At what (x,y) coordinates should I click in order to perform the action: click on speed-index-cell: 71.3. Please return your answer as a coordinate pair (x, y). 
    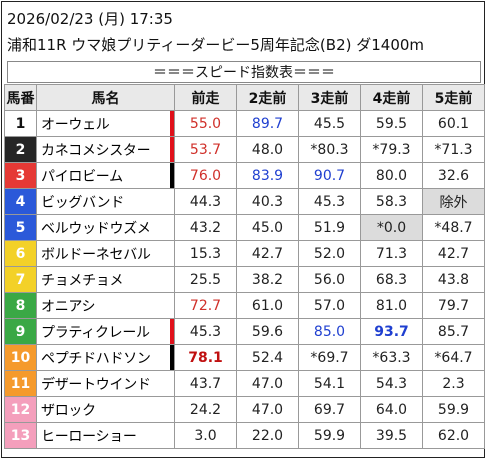
    Looking at the image, I should click on (391, 253).